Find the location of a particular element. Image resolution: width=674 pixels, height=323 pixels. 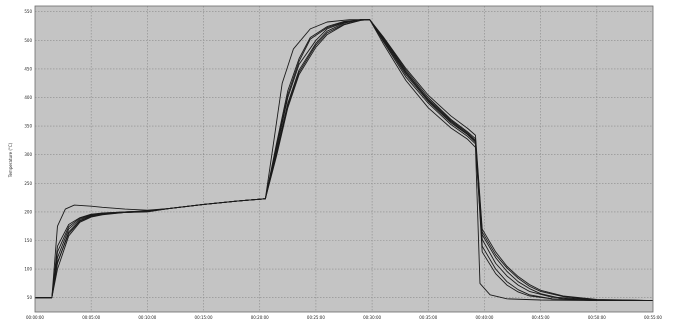

x-tick-label: 00:05:00 is located at coordinates (91, 317).